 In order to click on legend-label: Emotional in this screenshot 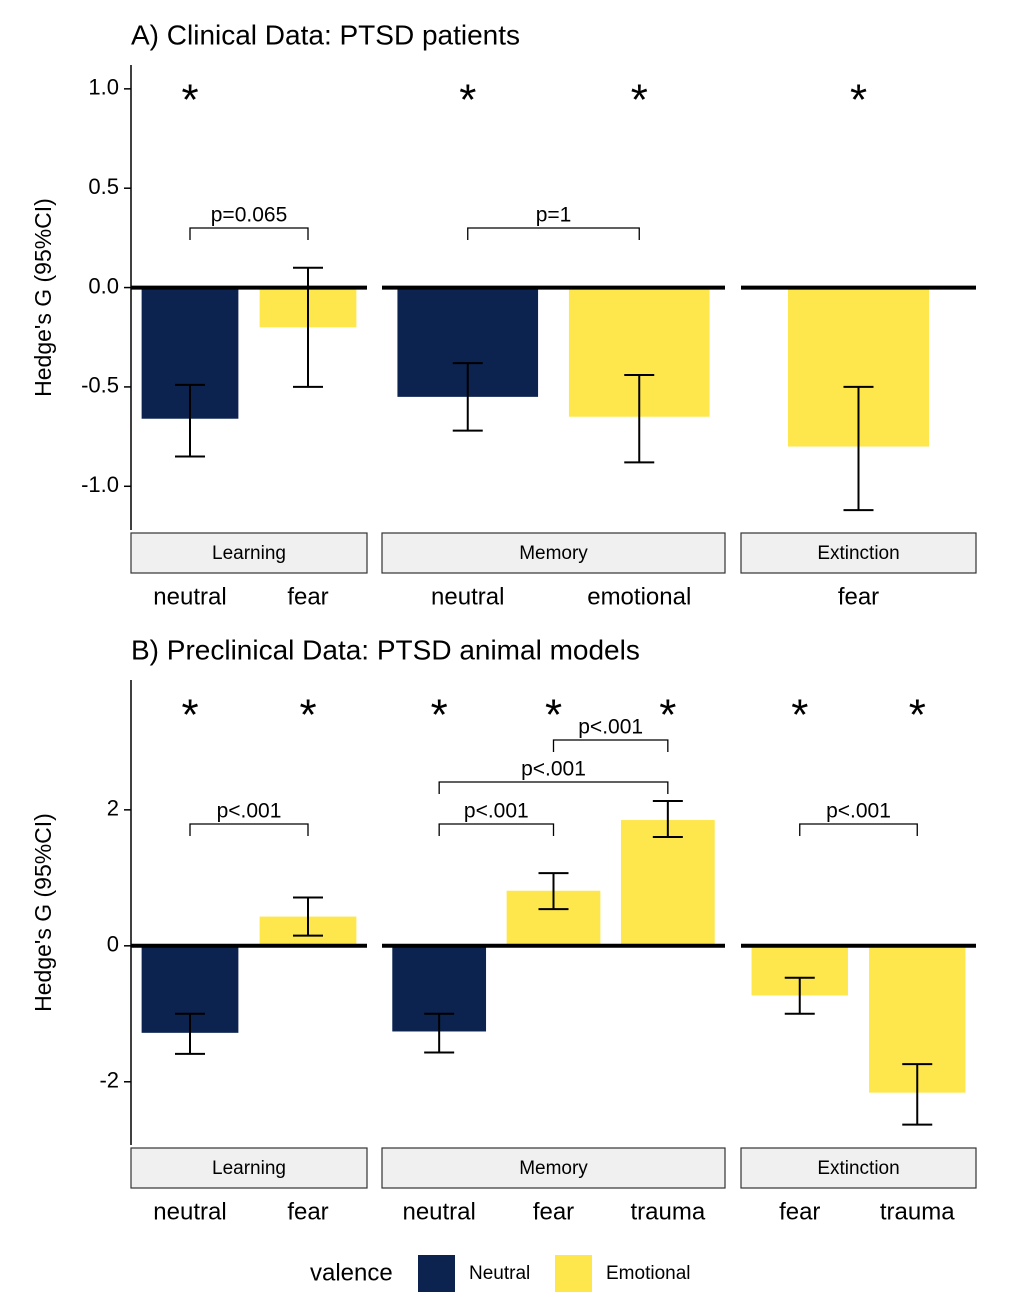, I will do `click(648, 1273)`.